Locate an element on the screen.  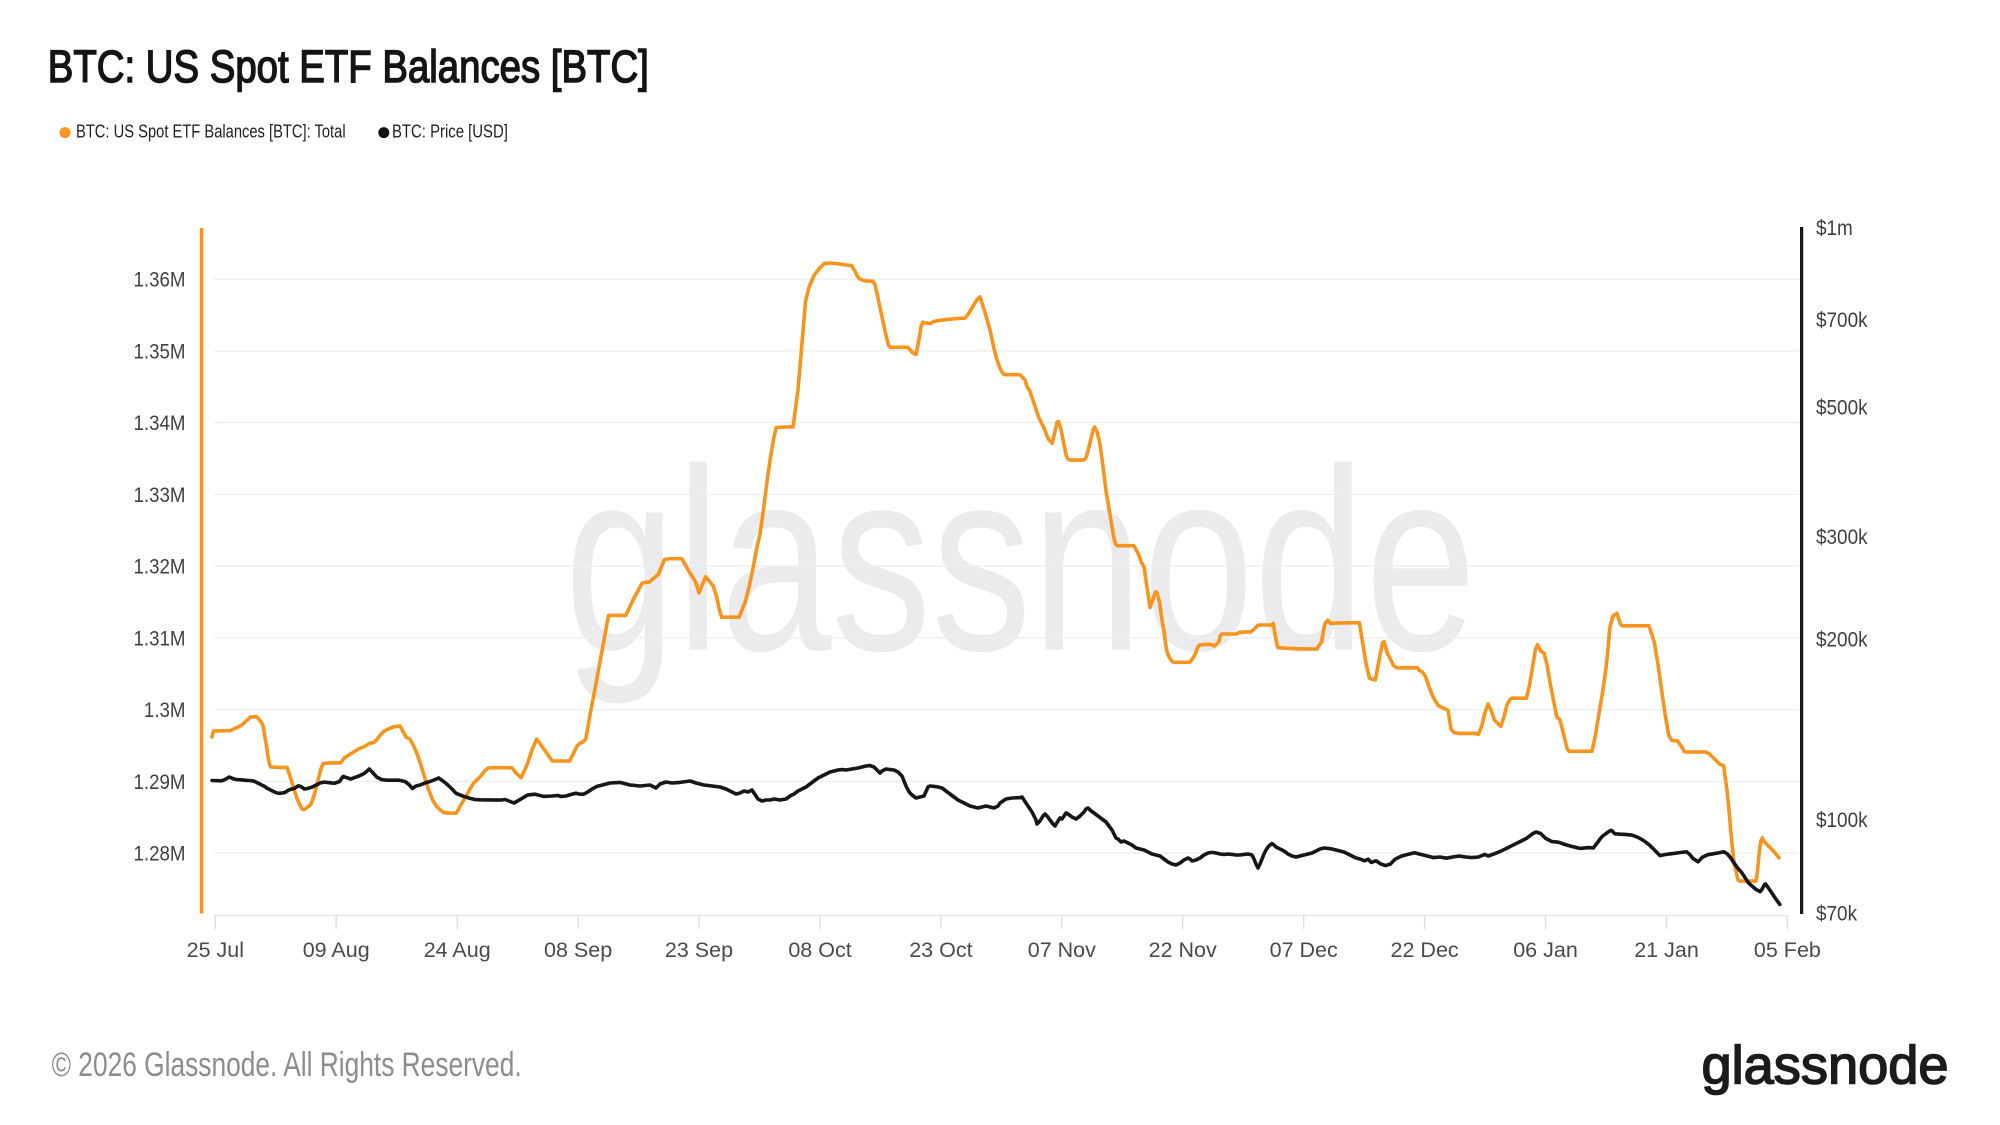
svg-text: 07 Dec is located at coordinates (1304, 950).